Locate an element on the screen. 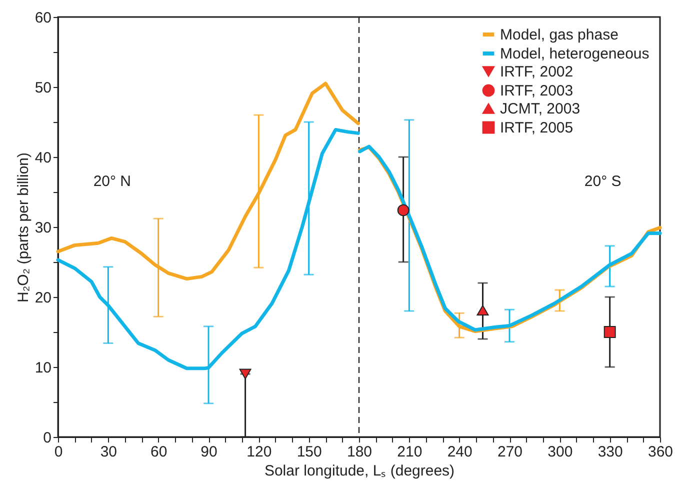 Image resolution: width=675 pixels, height=485 pixels. y-tick-label: 30 is located at coordinates (43, 228).